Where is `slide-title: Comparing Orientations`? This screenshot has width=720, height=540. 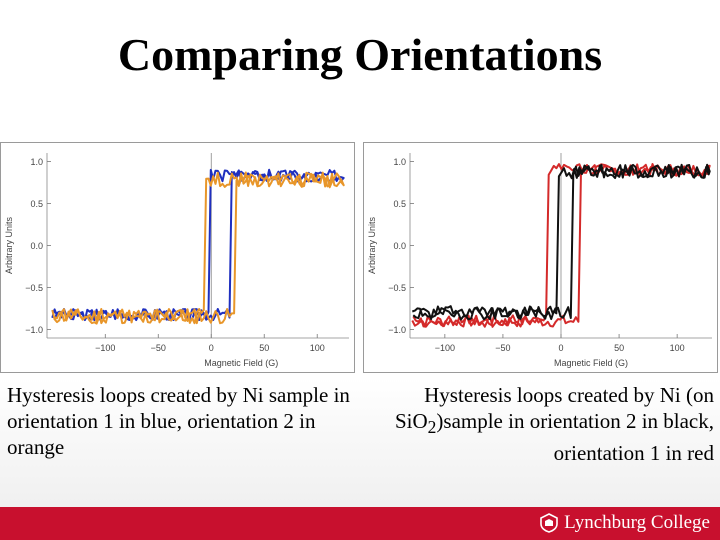 slide-title: Comparing Orientations is located at coordinates (360, 54).